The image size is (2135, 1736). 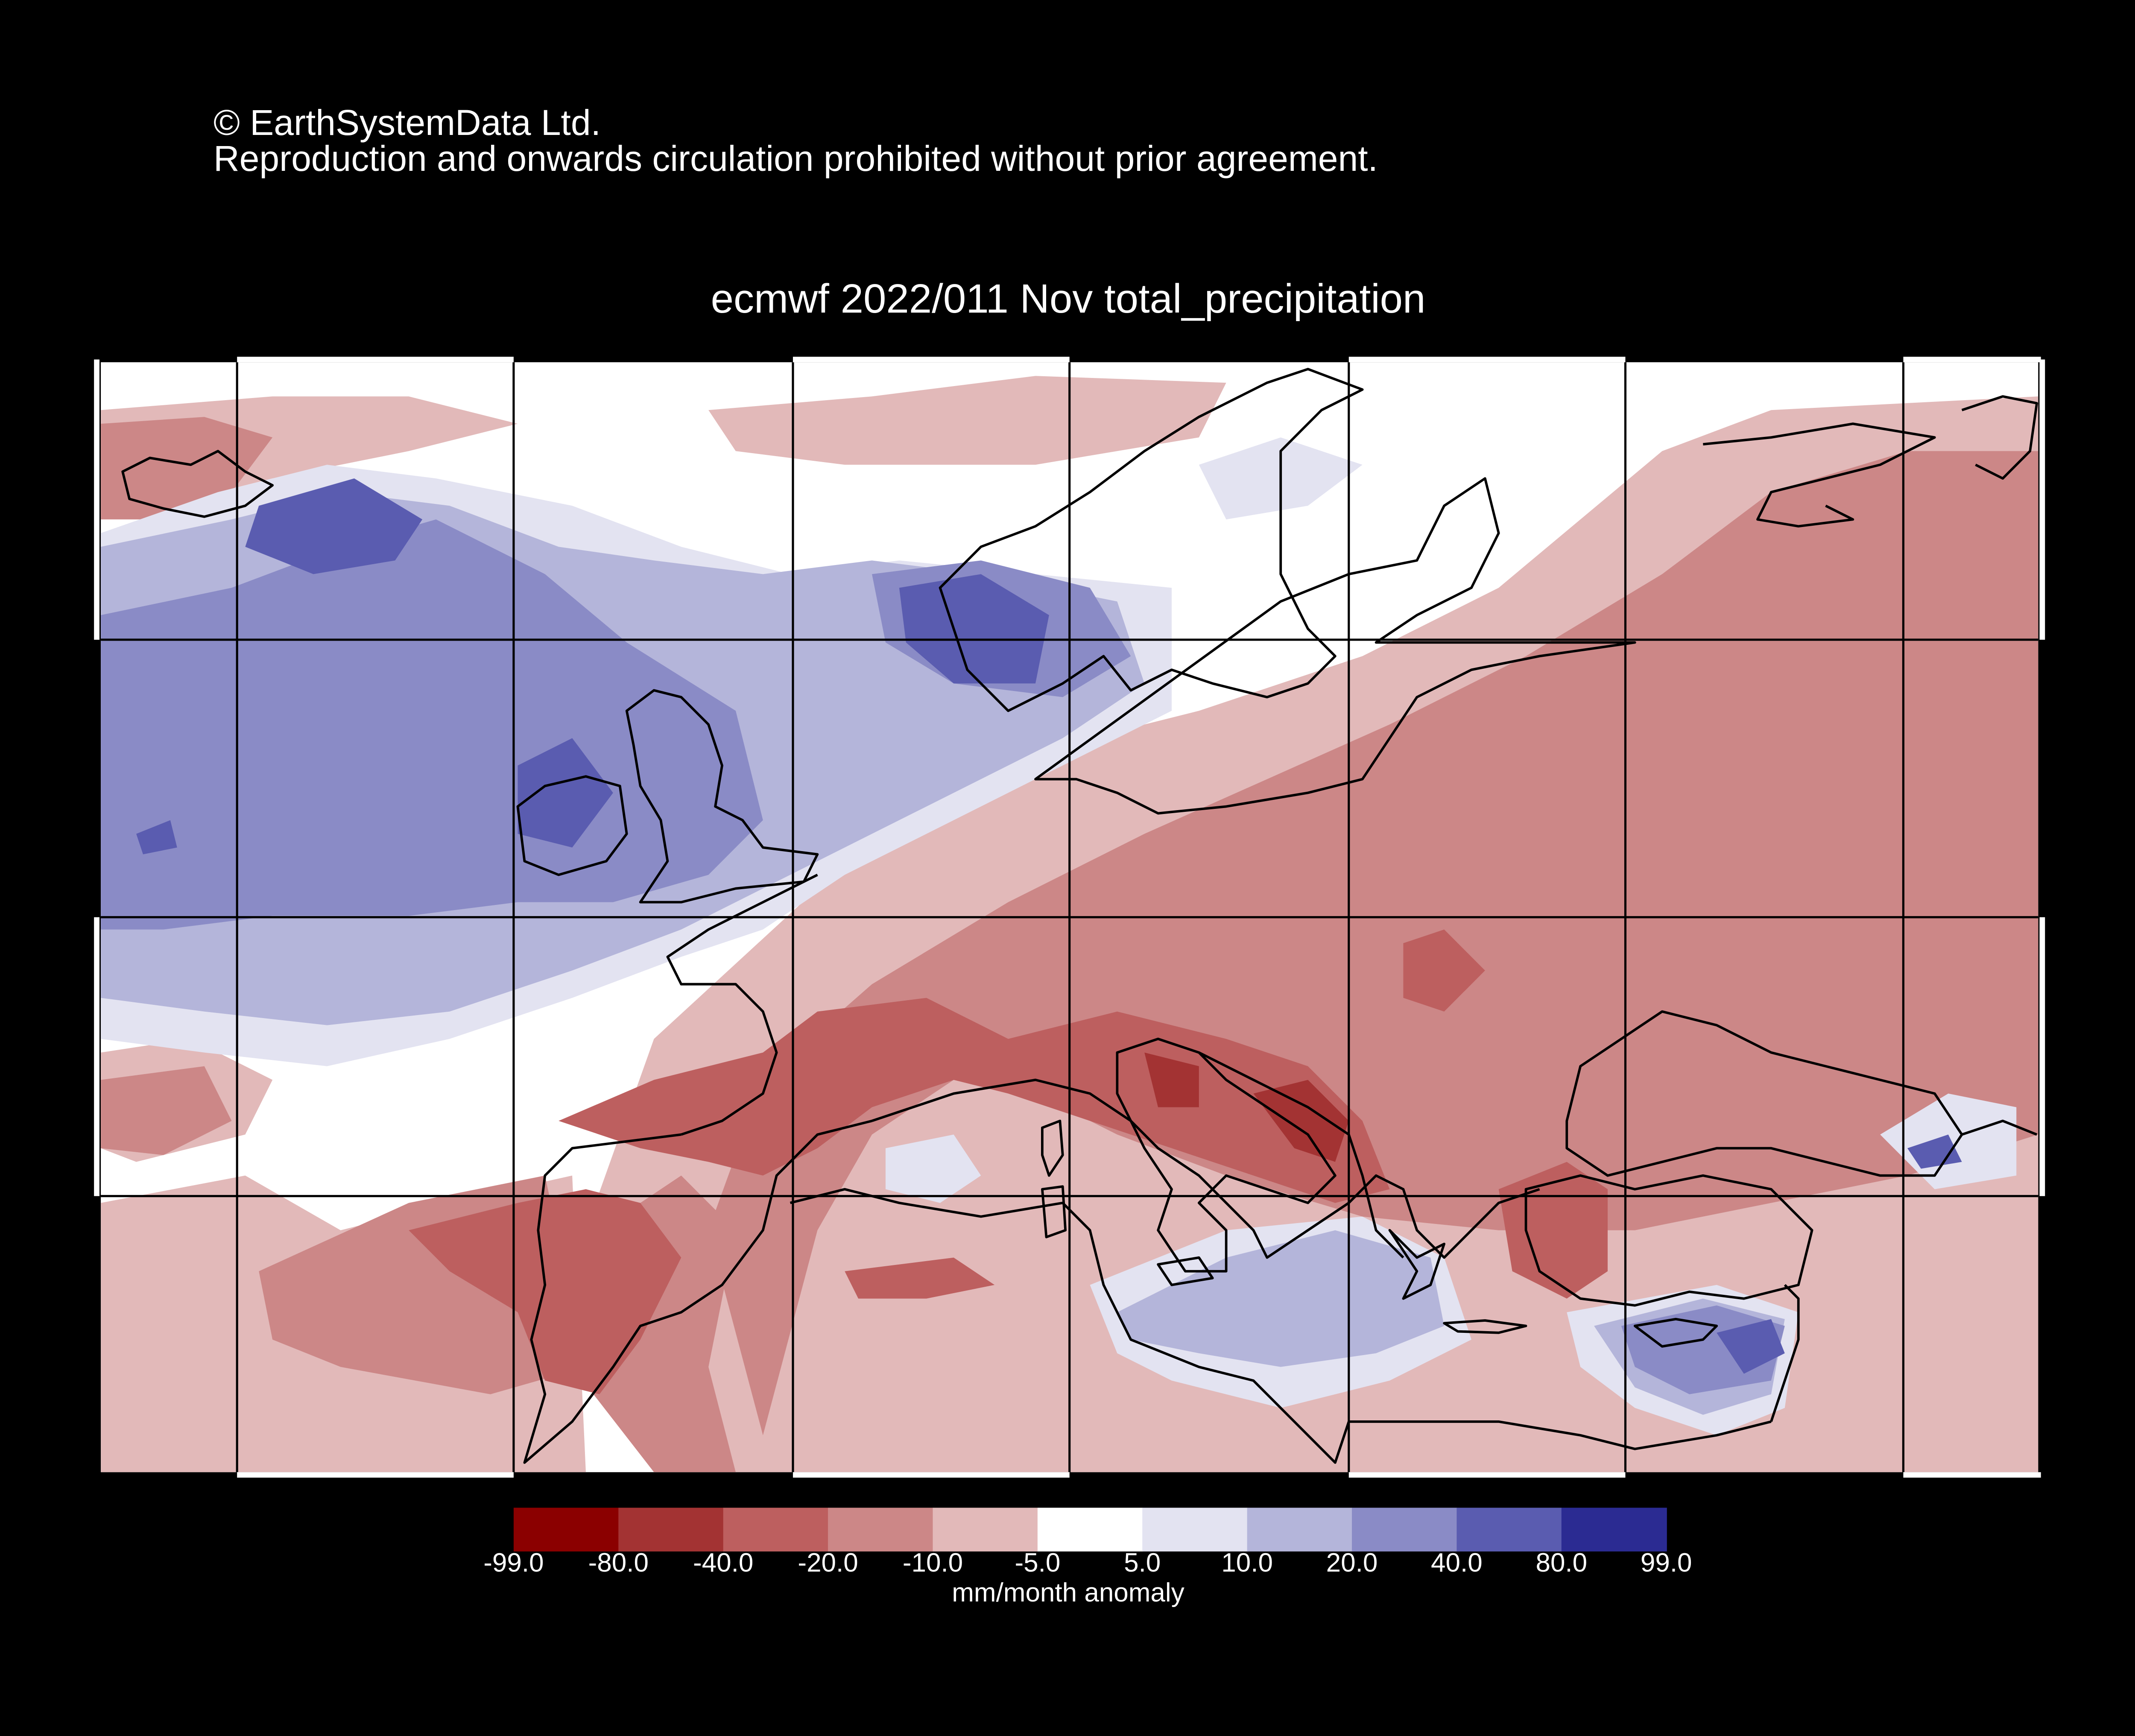 I want to click on colorbar-tick-label: -40.0, so click(x=723, y=1563).